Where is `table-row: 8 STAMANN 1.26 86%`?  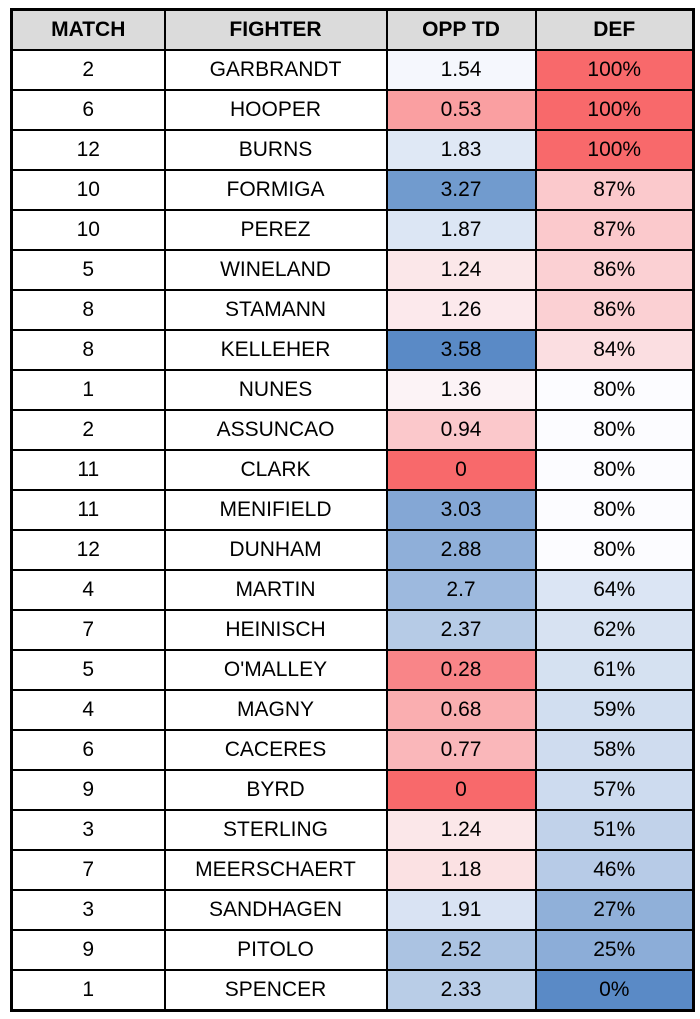
table-row: 8 STAMANN 1.26 86% is located at coordinates (352, 310).